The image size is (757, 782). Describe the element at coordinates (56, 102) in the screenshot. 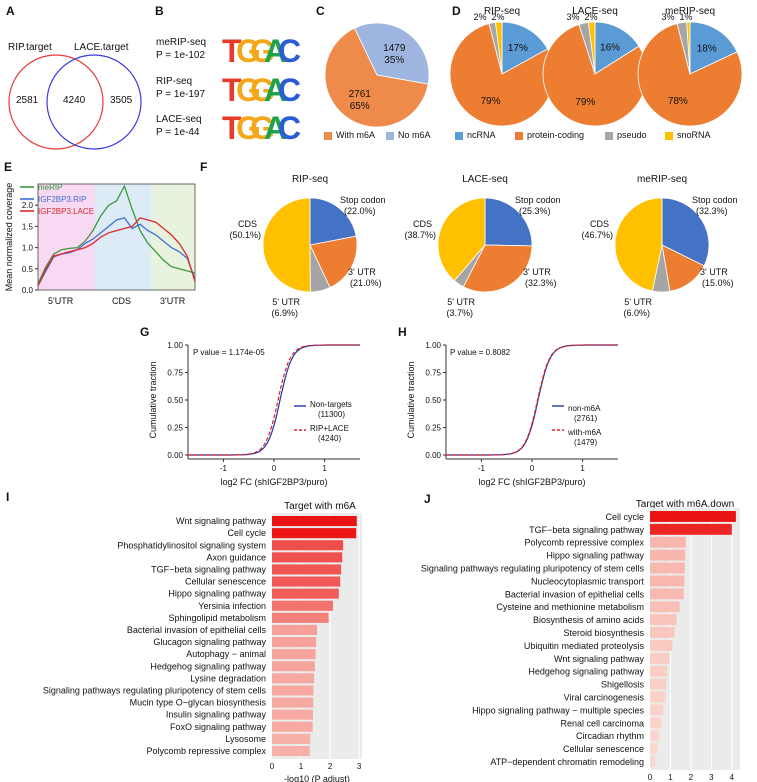

I see `venn-left-circle` at that location.